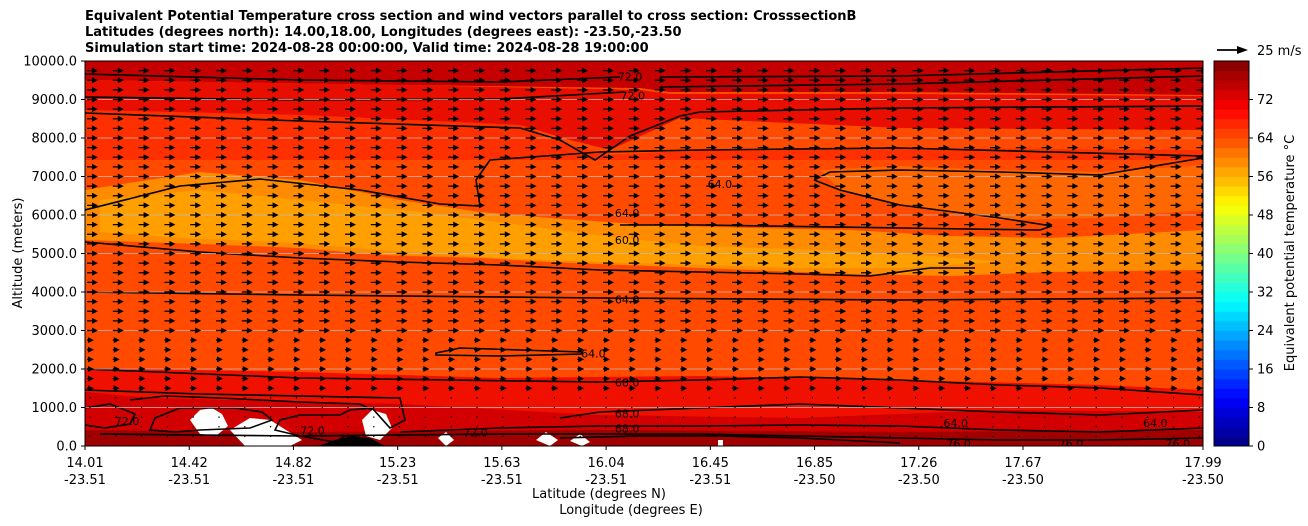 This screenshot has height=526, width=1308. I want to click on quiver-key: 25 m/s, so click(1259, 51).